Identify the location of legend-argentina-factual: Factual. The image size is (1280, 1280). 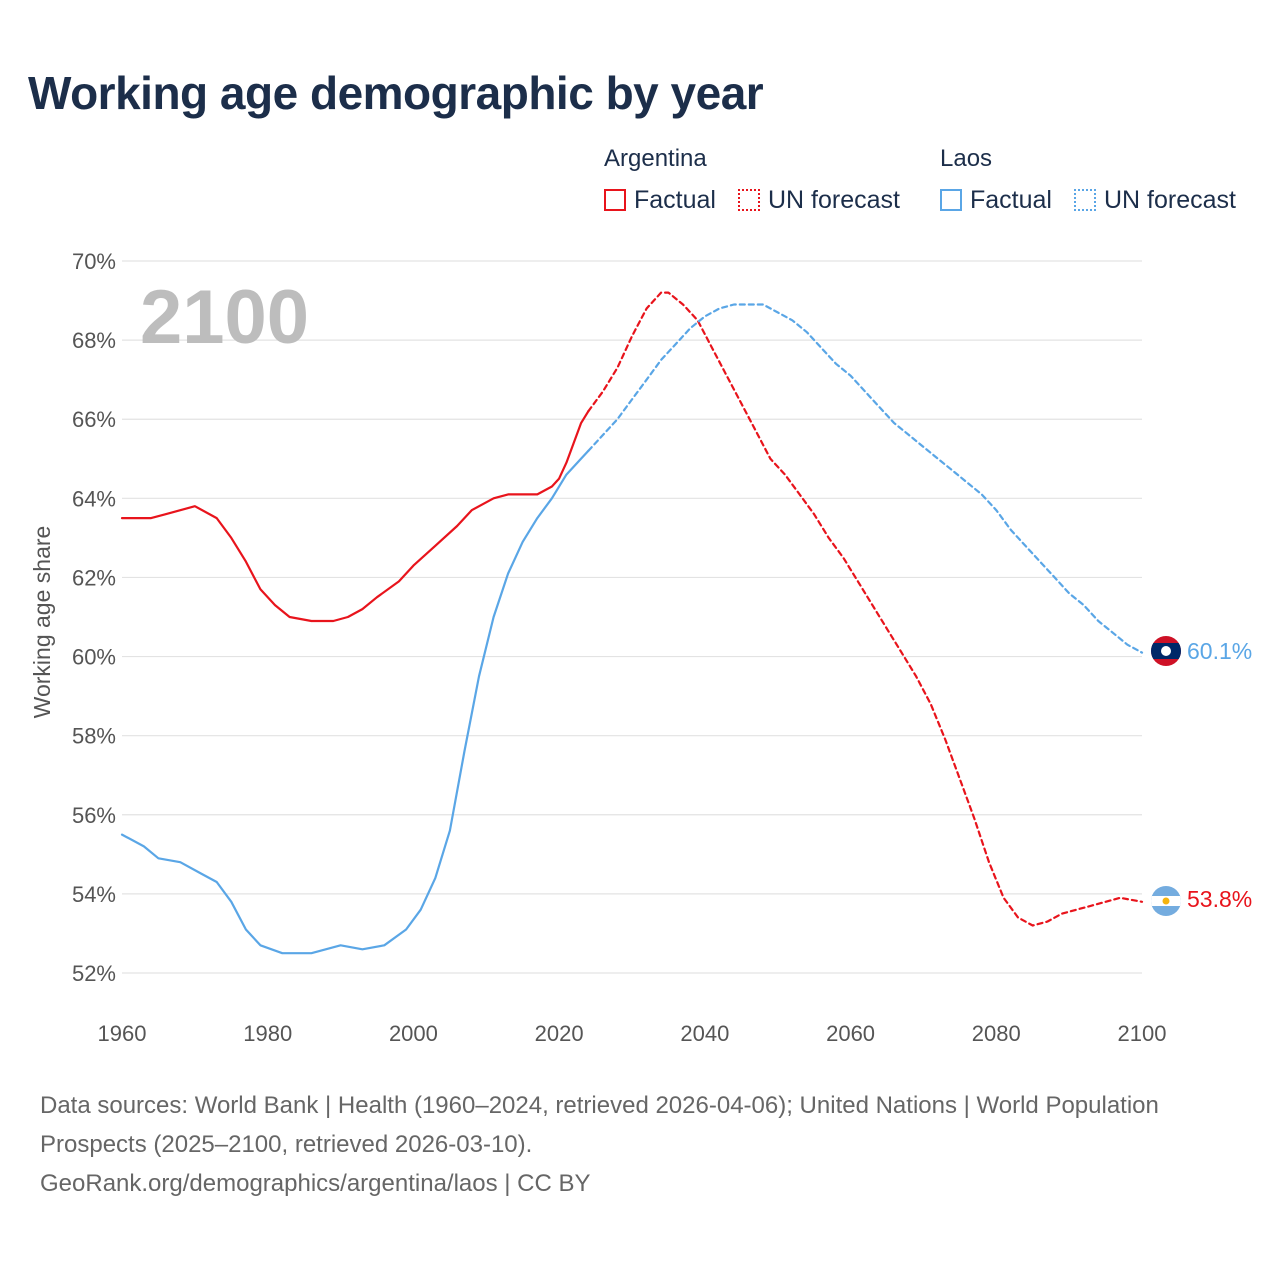
(660, 200).